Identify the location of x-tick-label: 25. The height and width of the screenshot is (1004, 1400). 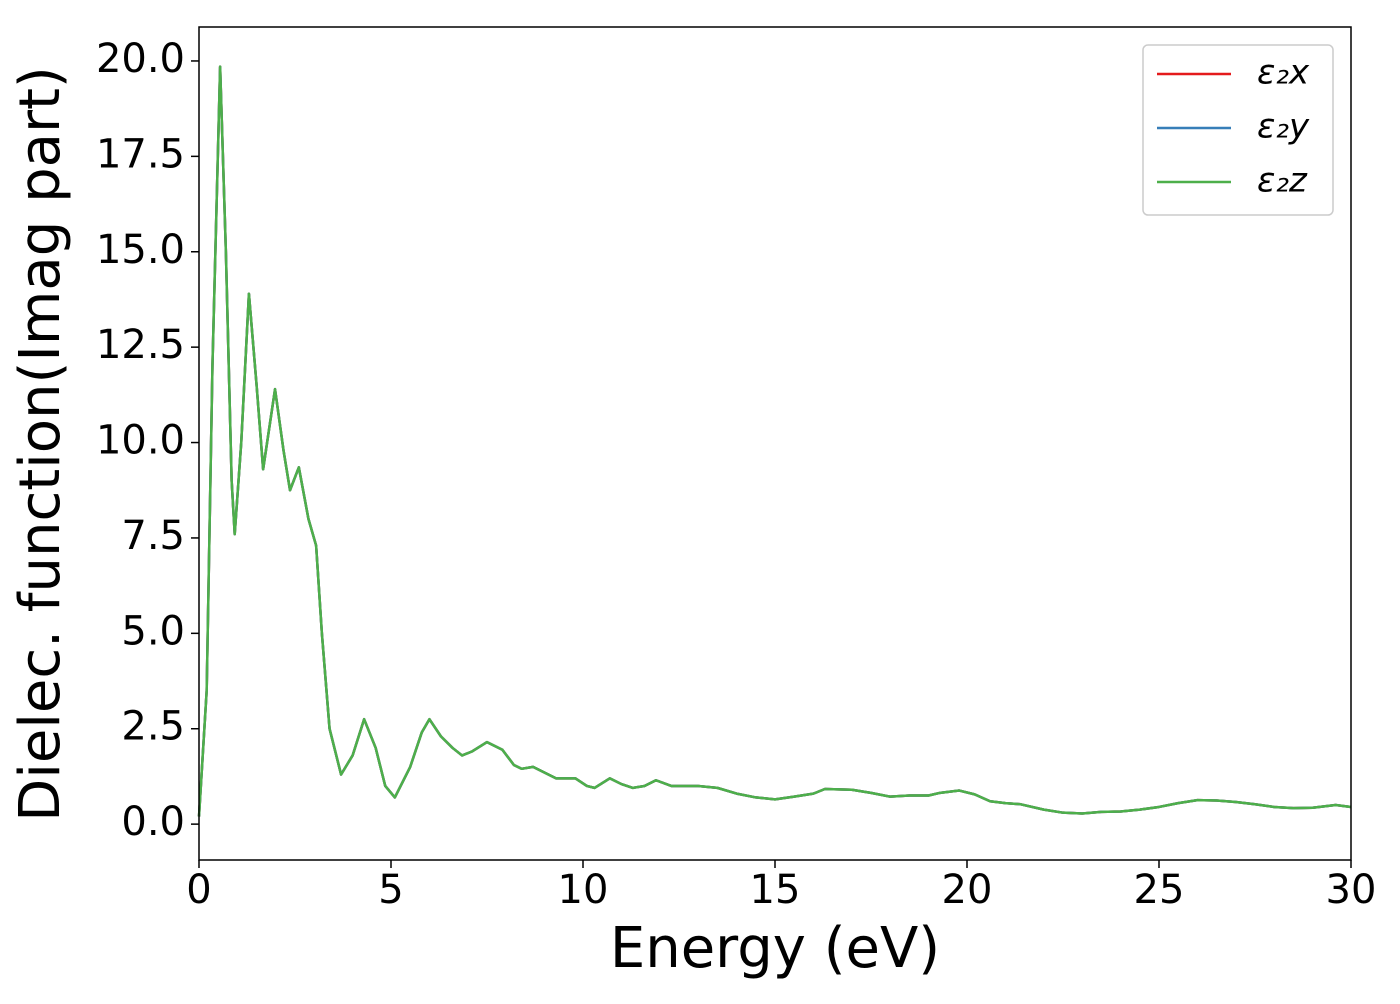
(1159, 890).